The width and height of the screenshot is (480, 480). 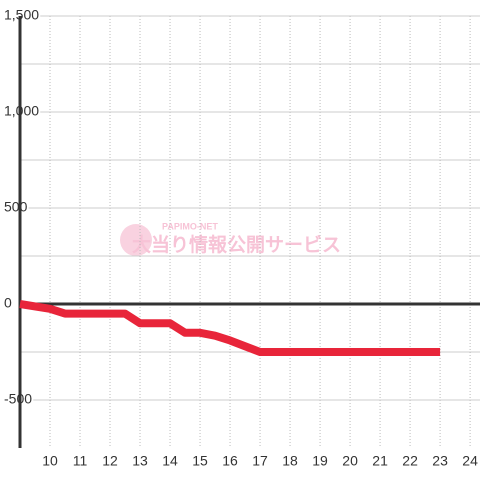 I want to click on x-tick-label: 16, so click(x=230, y=461).